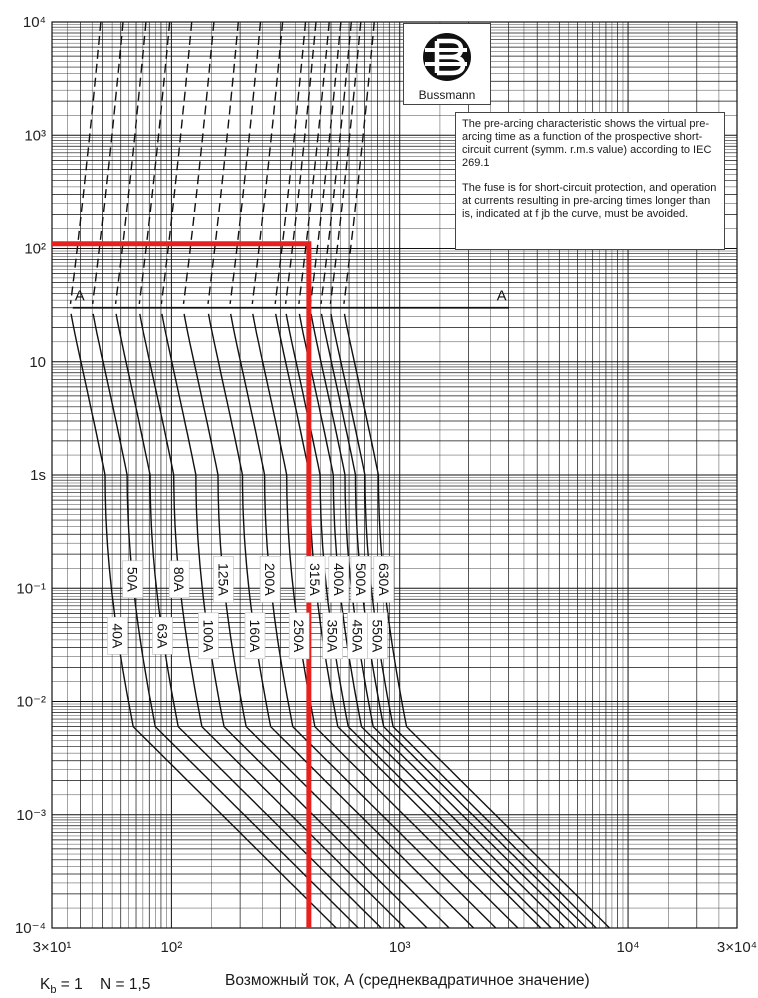 Image resolution: width=758 pixels, height=998 pixels. I want to click on y-tick-label: 10, so click(37, 362).